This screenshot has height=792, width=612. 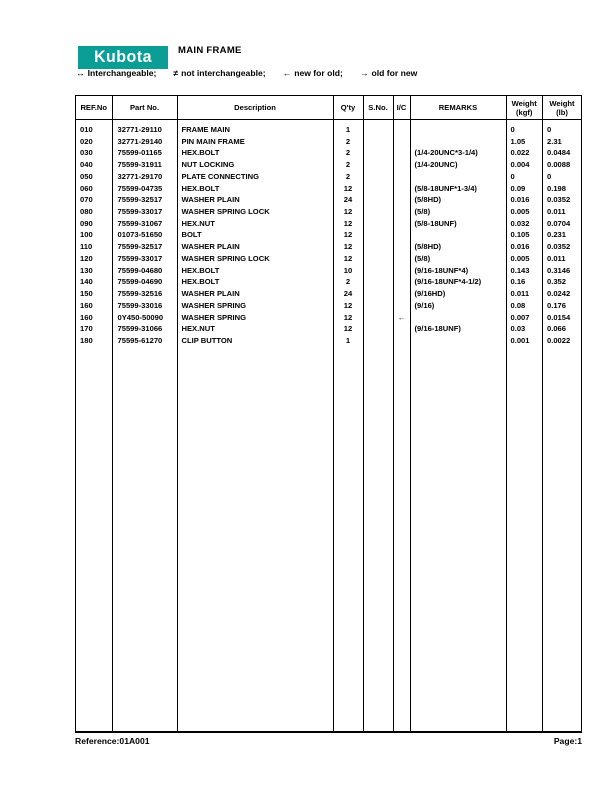 I want to click on column-header-label: REF.No, so click(x=94, y=107).